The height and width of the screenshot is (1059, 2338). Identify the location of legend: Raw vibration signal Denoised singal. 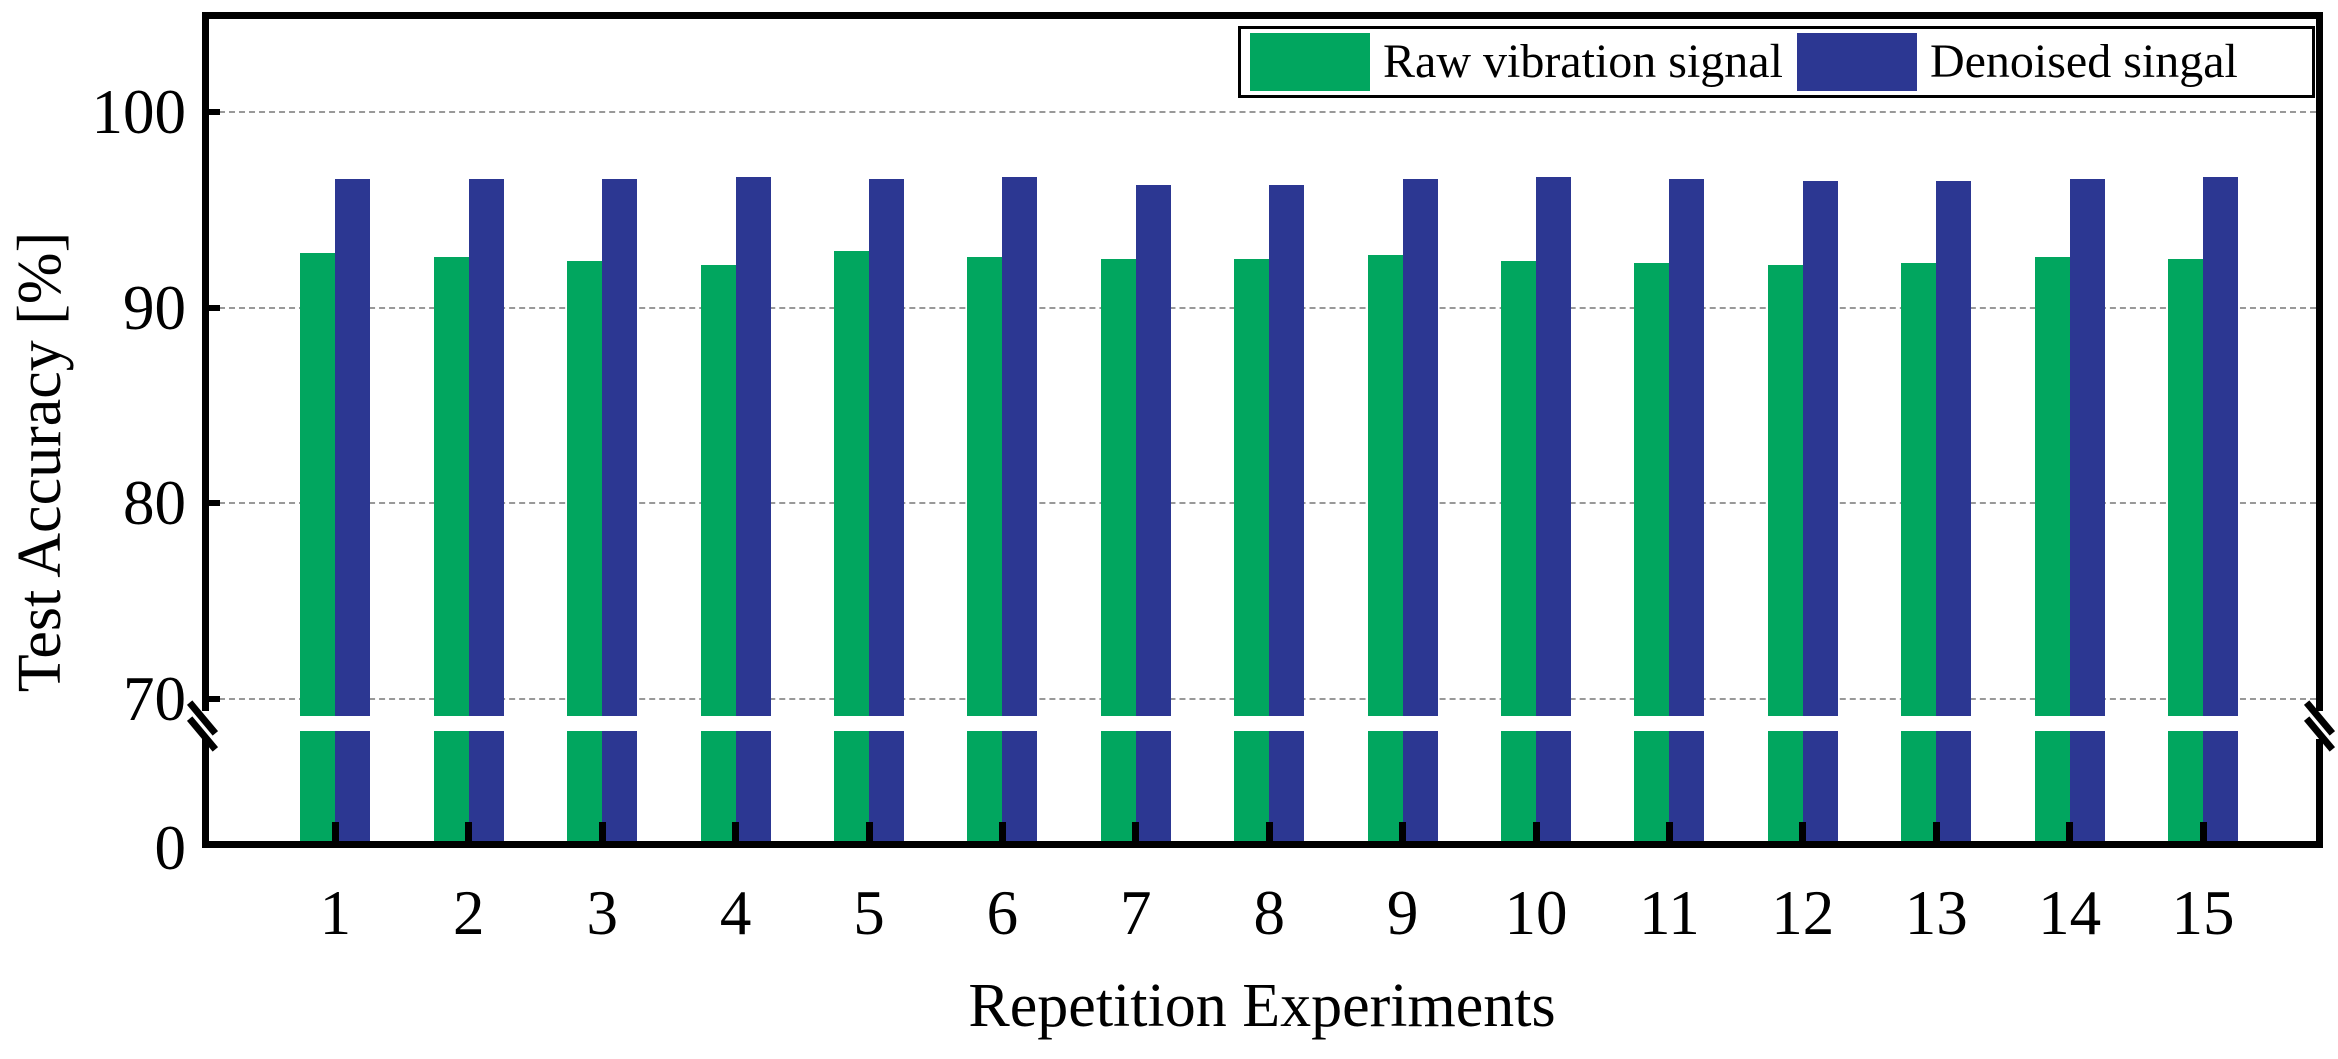
(1776, 62).